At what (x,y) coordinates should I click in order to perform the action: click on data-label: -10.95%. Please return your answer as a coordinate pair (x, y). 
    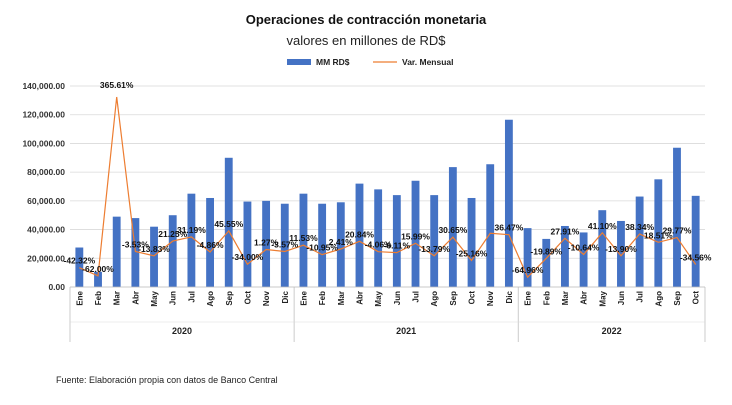
    Looking at the image, I should click on (322, 248).